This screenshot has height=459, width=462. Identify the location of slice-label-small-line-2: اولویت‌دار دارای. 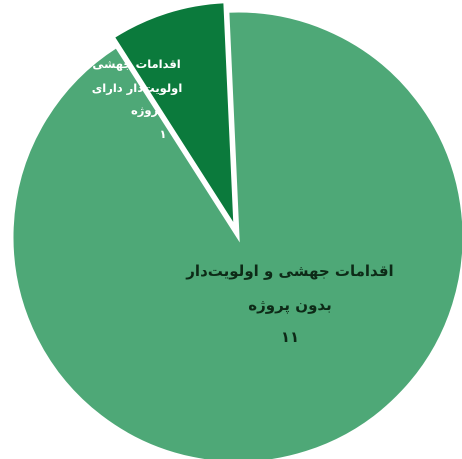
(137, 88).